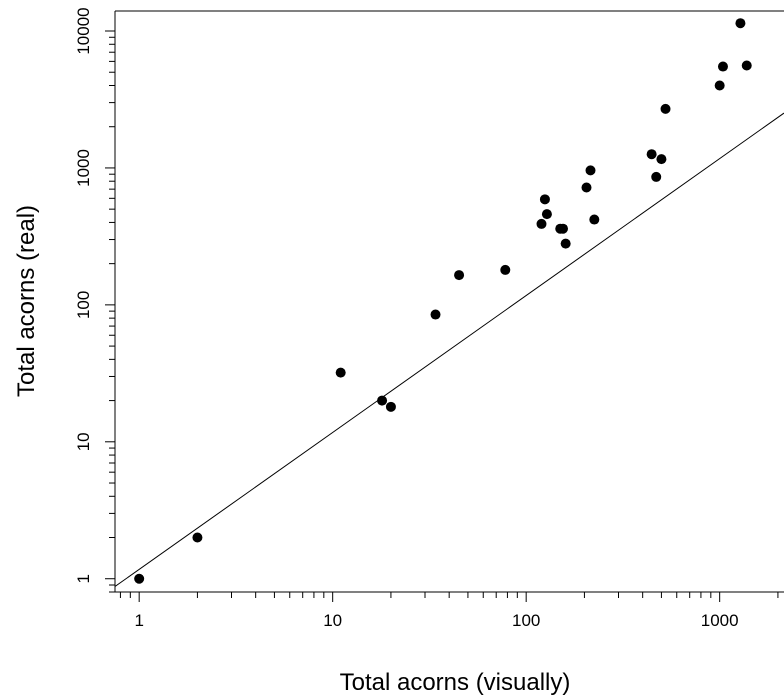 This screenshot has height=698, width=784. I want to click on y-tick-label: 1000, so click(83, 168).